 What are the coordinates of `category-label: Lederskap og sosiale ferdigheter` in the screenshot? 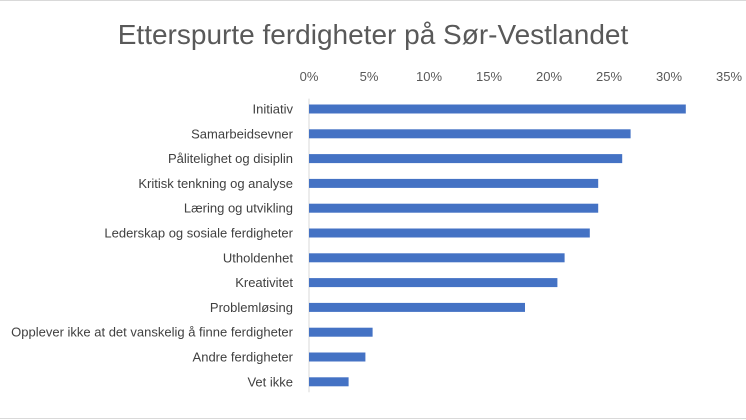 It's located at (198, 233).